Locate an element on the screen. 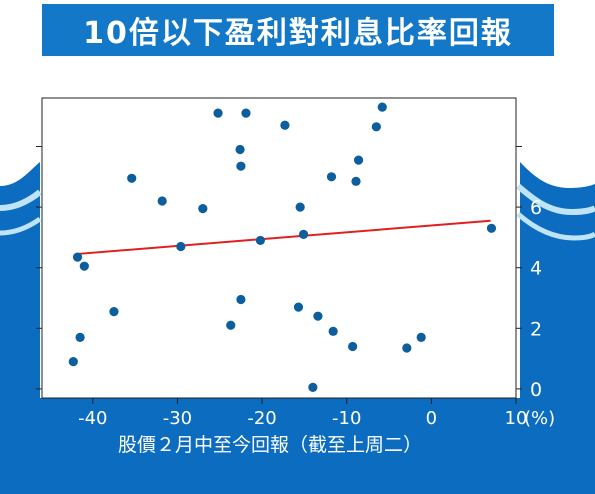 This screenshot has height=494, width=595. y-tick-label: 2 is located at coordinates (536, 329).